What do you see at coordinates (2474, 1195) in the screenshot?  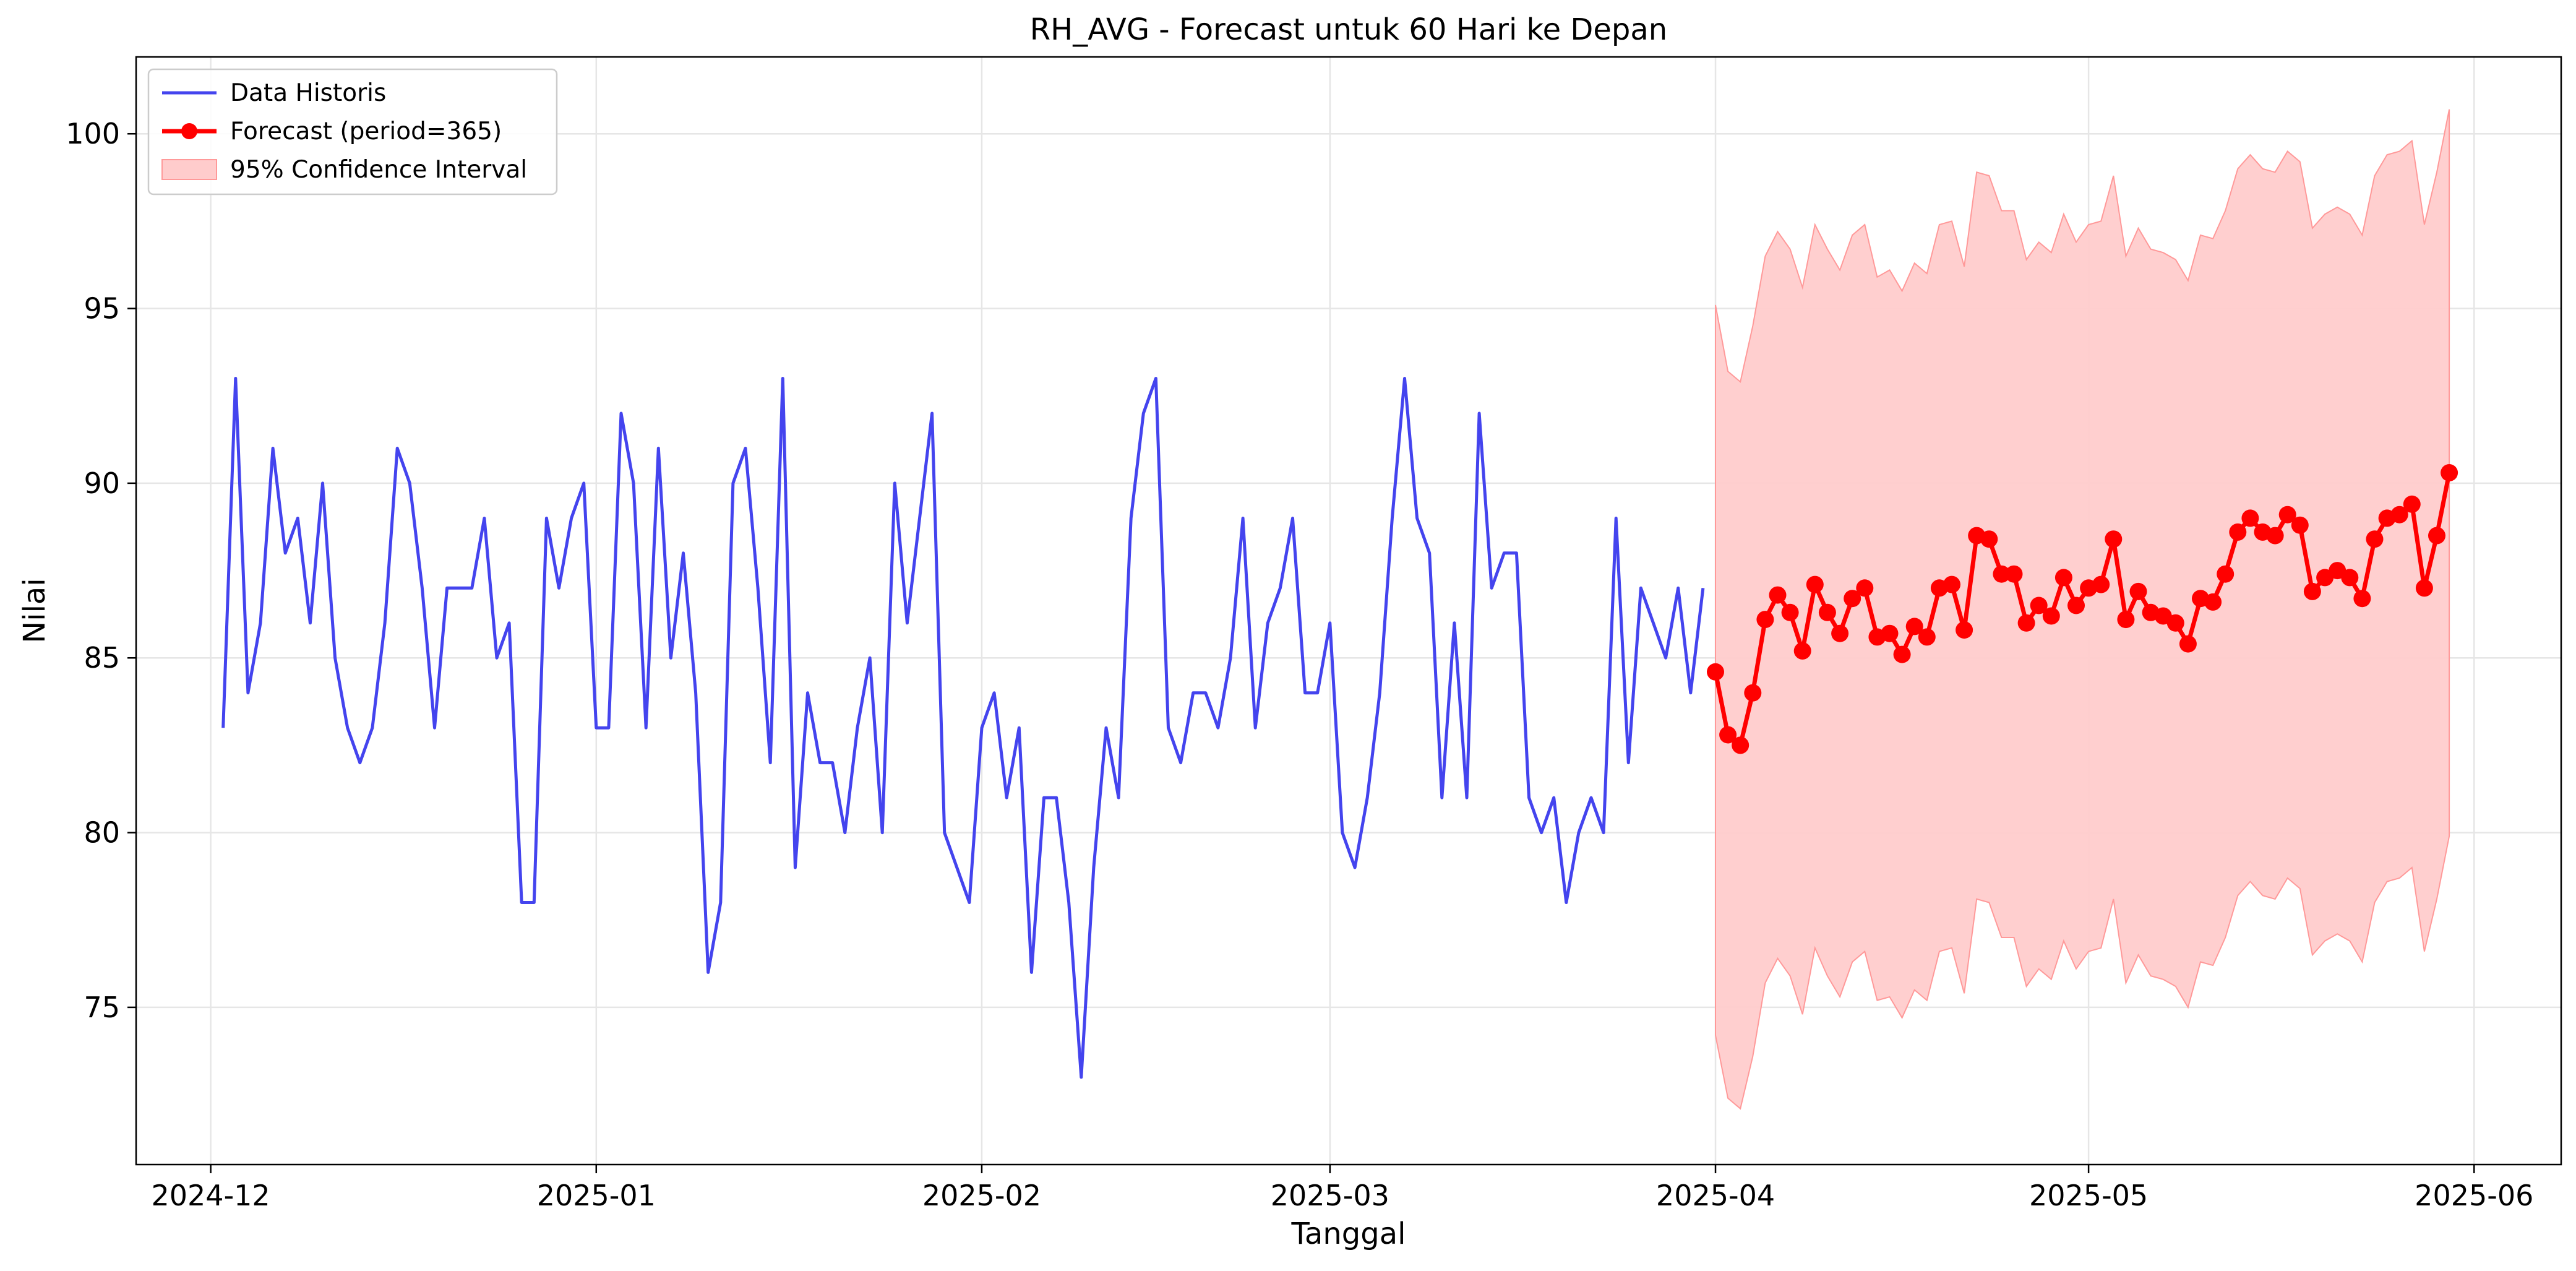 I see `x-tick-label: 2025-06` at bounding box center [2474, 1195].